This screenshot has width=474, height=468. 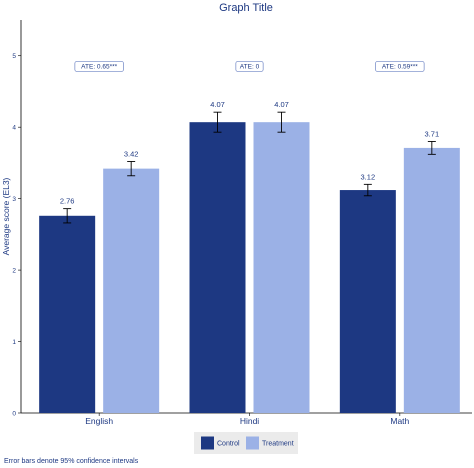 I want to click on value-label: 3.71, so click(x=432, y=133).